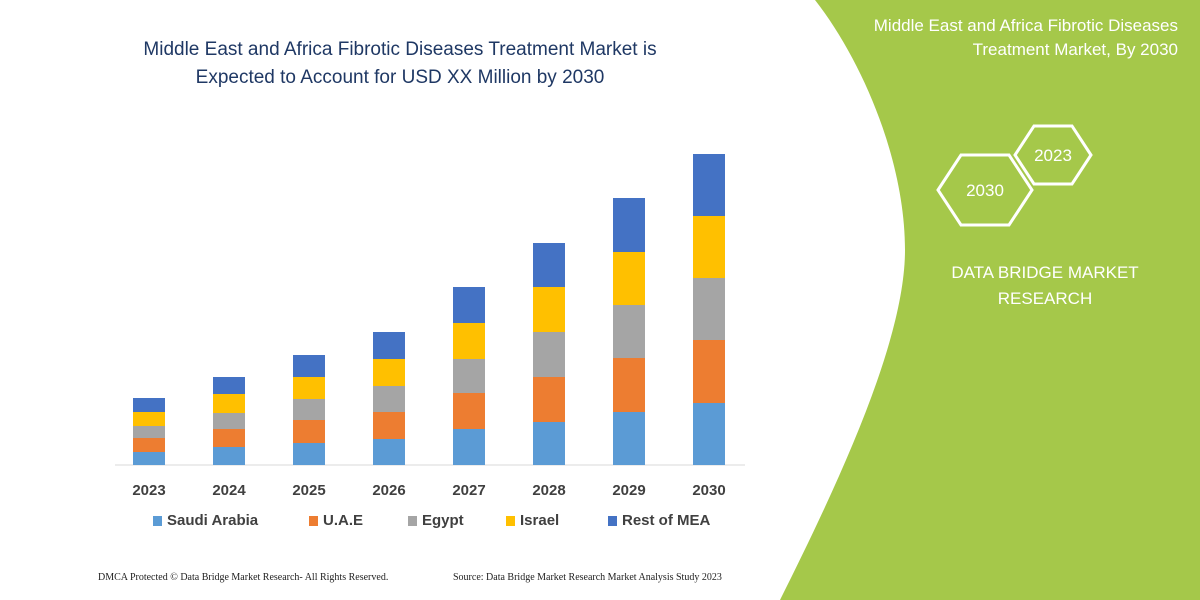  What do you see at coordinates (549, 354) in the screenshot?
I see `bar-segment-egypt-2028` at bounding box center [549, 354].